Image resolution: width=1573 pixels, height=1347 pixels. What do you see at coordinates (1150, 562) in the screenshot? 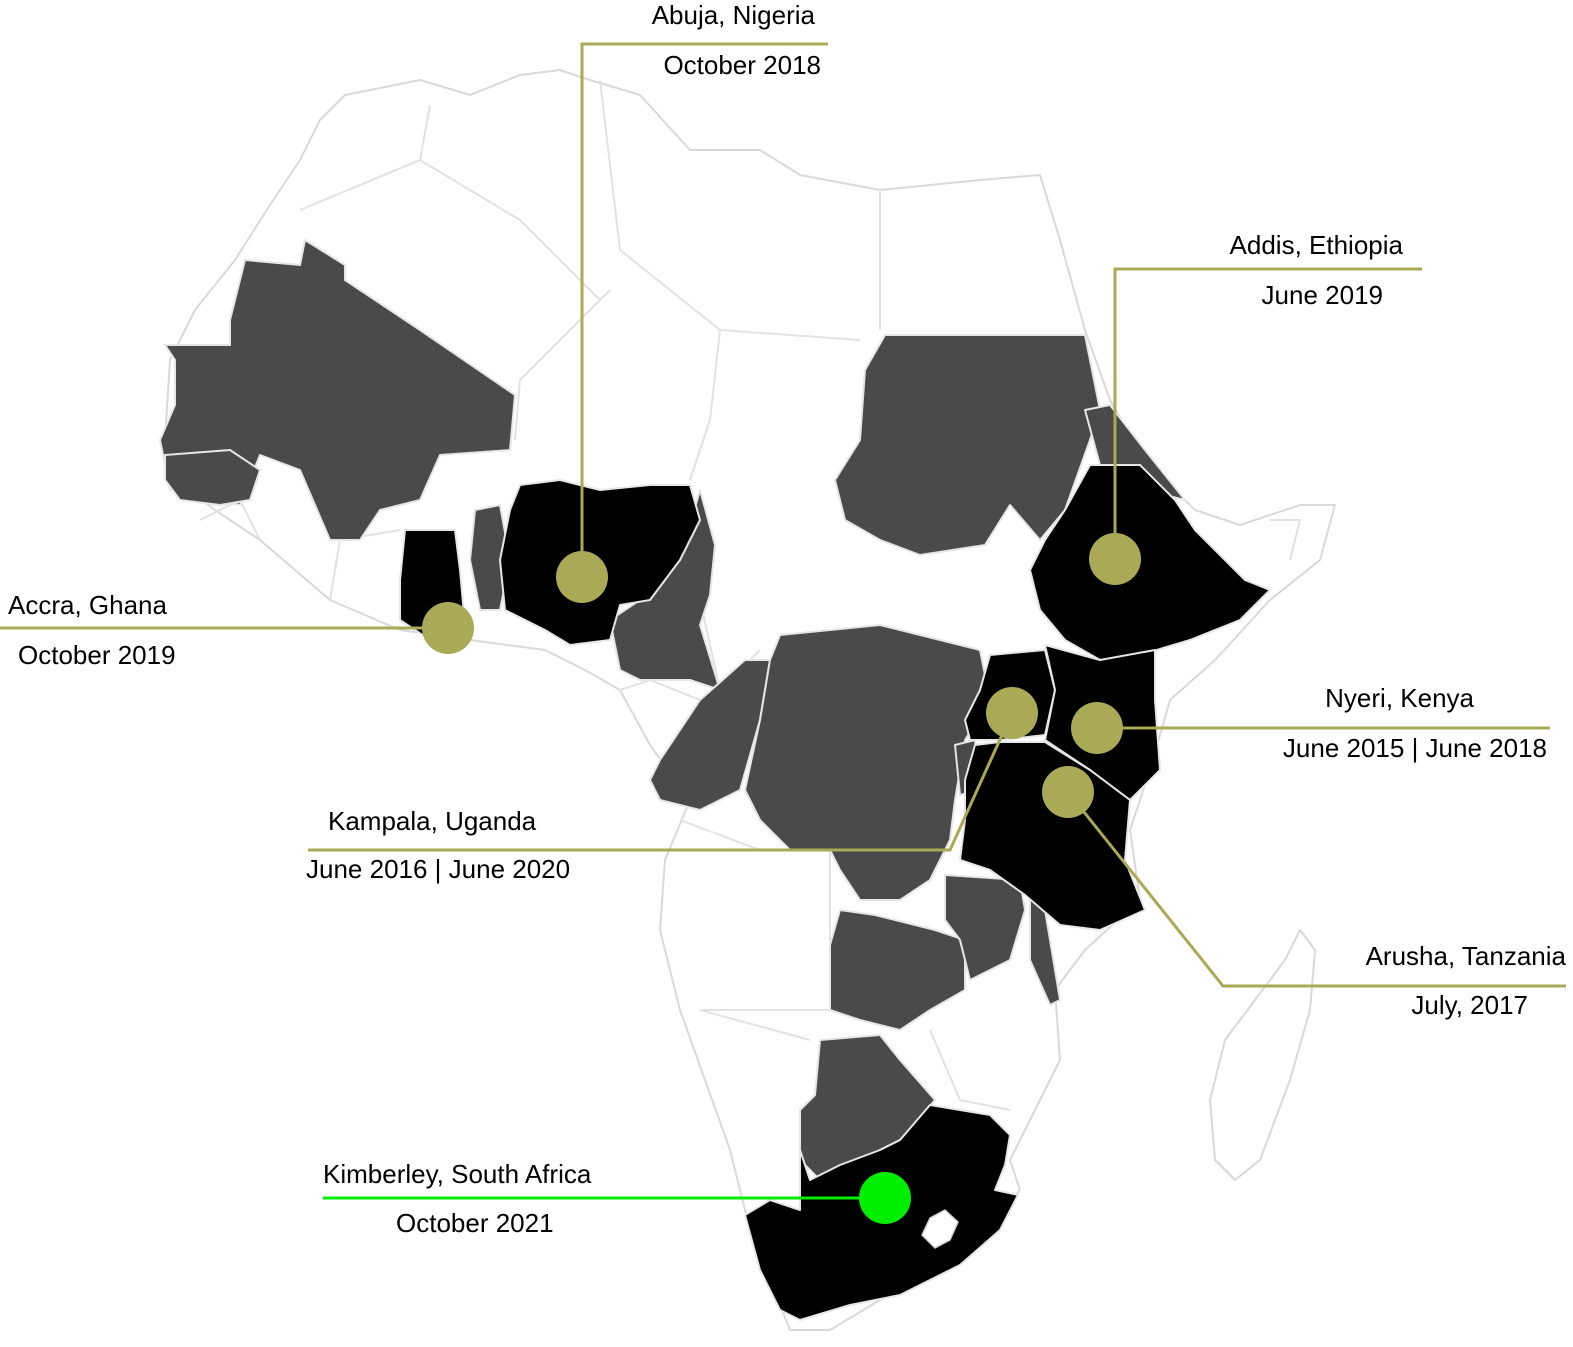
I see `ethiopia` at bounding box center [1150, 562].